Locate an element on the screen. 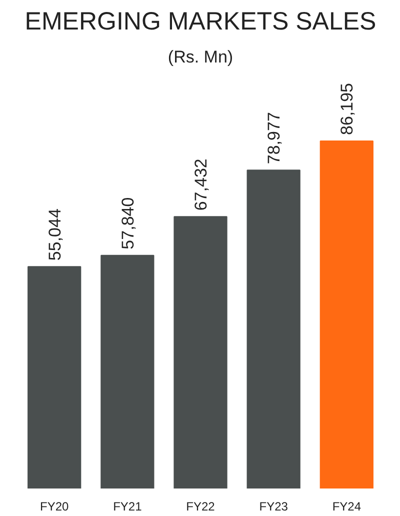  chart-title: EMERGING MARKETS SALES is located at coordinates (200, 22).